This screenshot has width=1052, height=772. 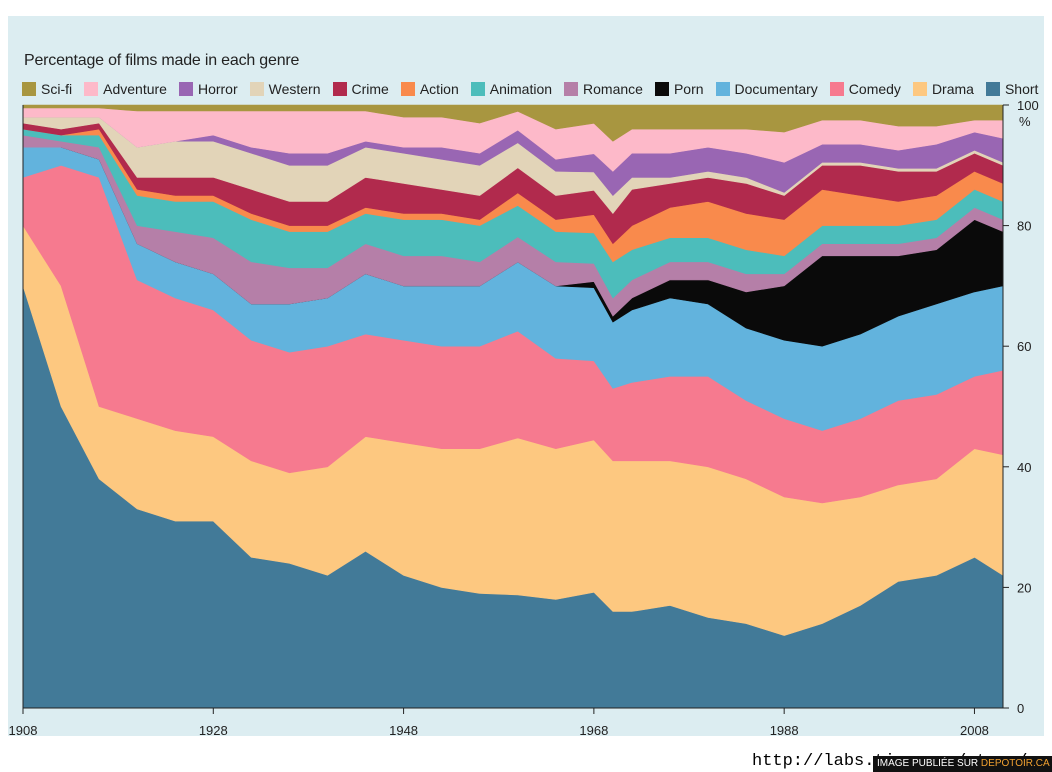 I want to click on legend-item-adventure: Adventure, so click(x=125, y=89).